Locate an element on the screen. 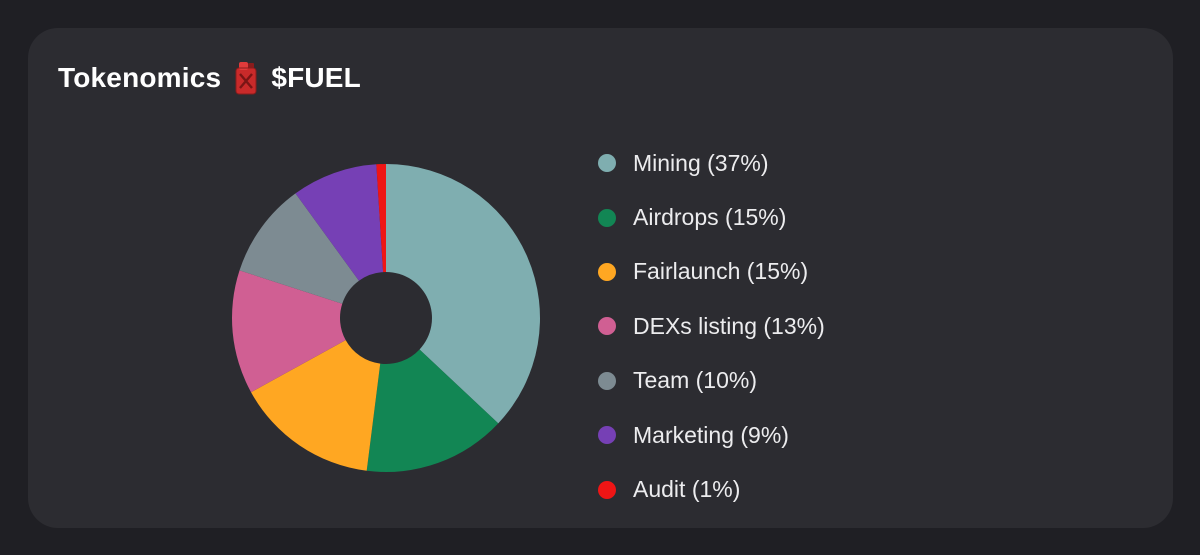  legend-item-mining: Mining (37%) is located at coordinates (711, 163).